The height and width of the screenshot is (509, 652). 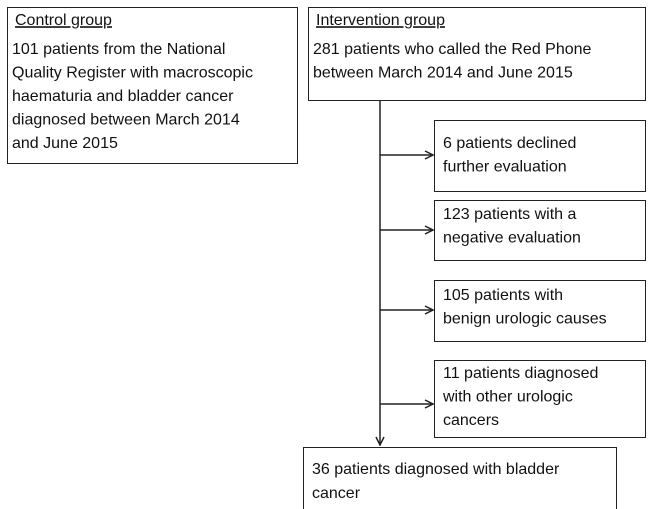 What do you see at coordinates (509, 143) in the screenshot?
I see `box-text: 6 patients declined` at bounding box center [509, 143].